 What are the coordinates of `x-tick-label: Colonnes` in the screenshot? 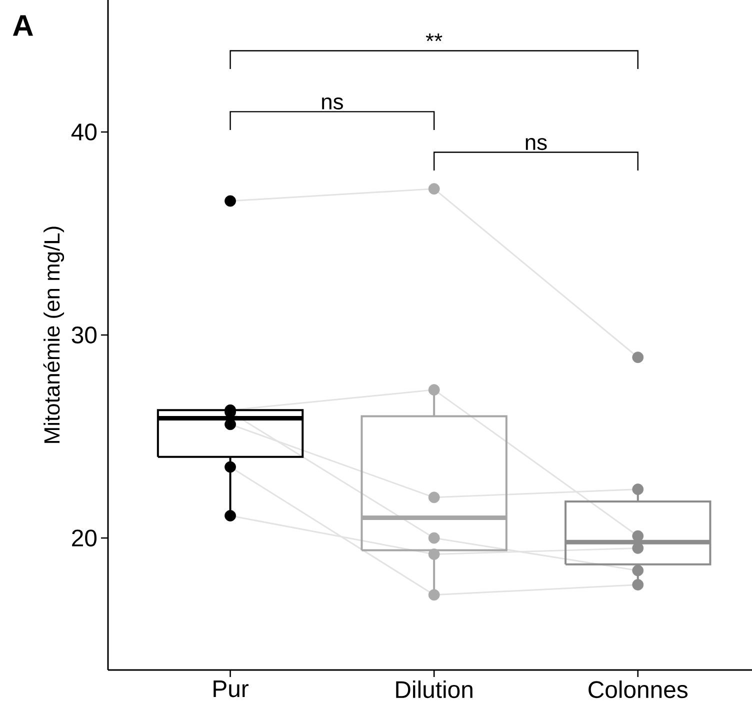 It's located at (638, 689).